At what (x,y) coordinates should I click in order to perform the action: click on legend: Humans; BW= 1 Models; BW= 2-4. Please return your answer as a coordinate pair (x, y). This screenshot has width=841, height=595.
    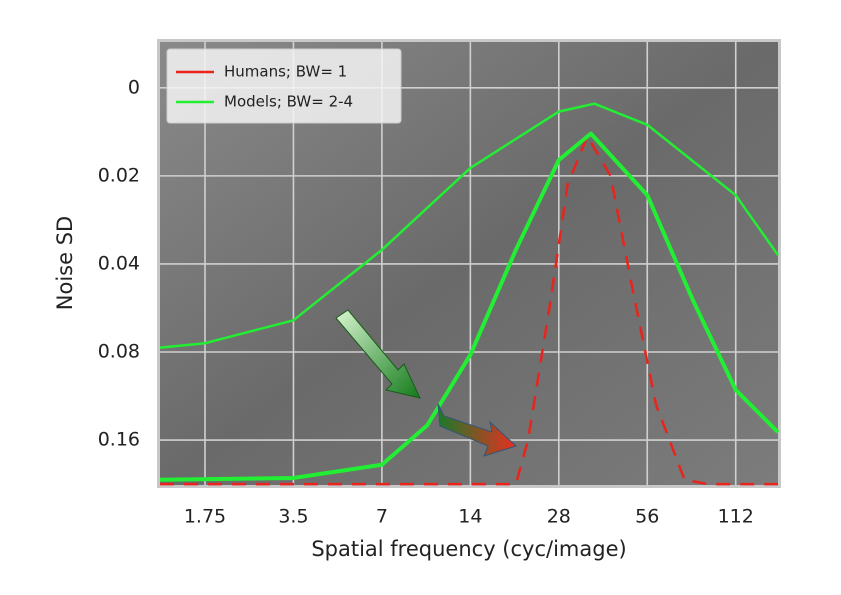
    Looking at the image, I should click on (264, 87).